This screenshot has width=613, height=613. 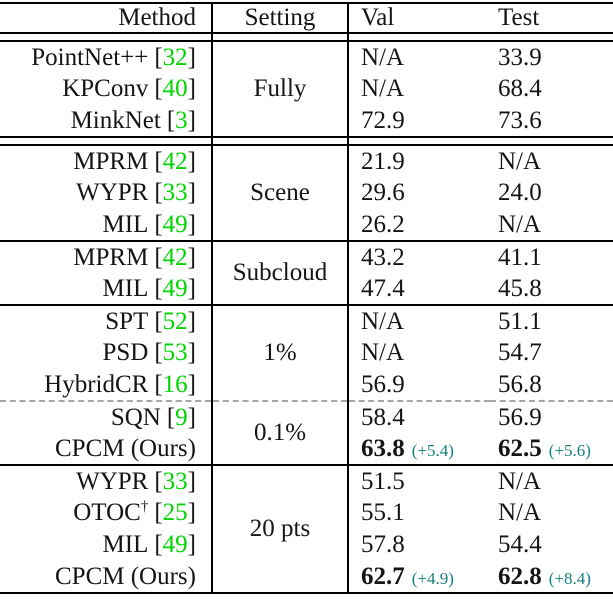 I want to click on method-cell: CPCM (Ours), so click(x=106, y=577).